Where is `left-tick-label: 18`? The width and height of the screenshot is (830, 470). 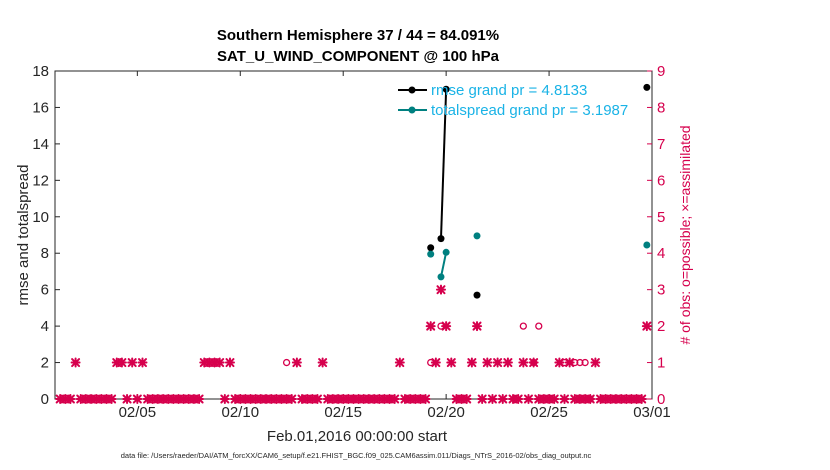 left-tick-label: 18 is located at coordinates (40, 71).